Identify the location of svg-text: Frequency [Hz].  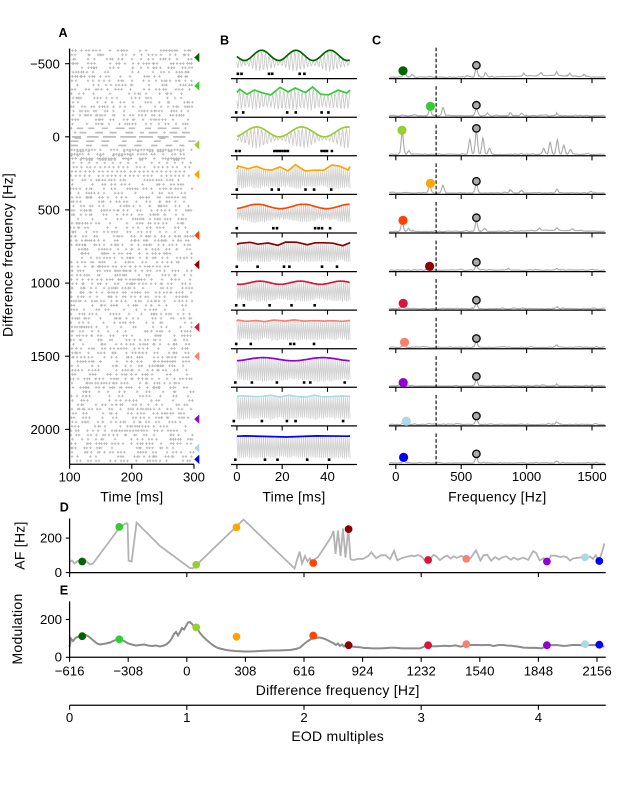
(497, 497).